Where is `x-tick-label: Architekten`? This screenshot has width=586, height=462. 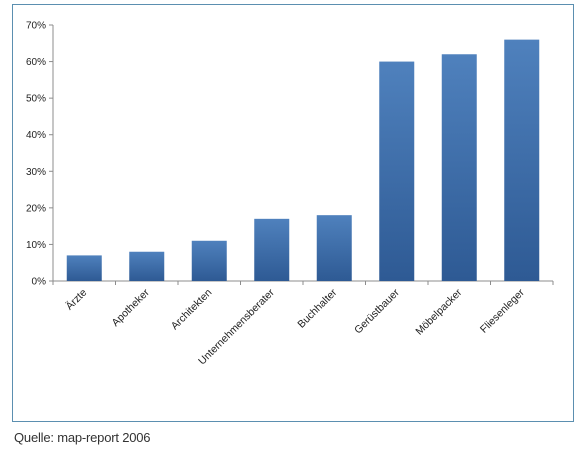
x-tick-label: Architekten is located at coordinates (192, 310).